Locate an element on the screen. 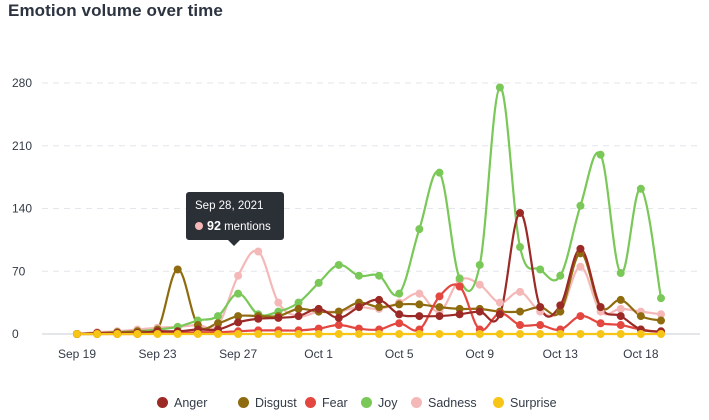 The width and height of the screenshot is (709, 420). legend-item-joy: Joy is located at coordinates (379, 403).